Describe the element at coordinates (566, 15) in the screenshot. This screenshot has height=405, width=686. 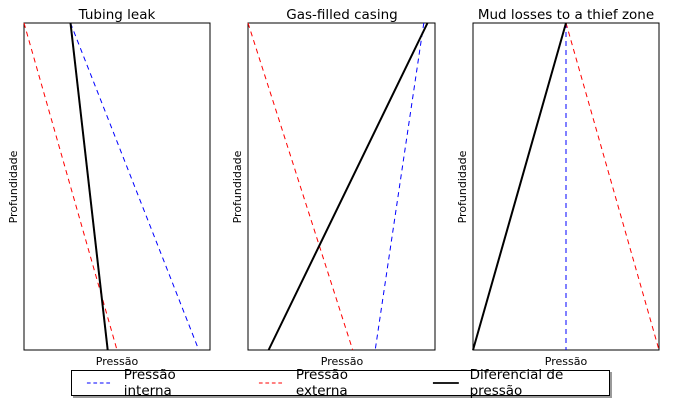
I see `panel-title: Mud losses to a thief zone` at that location.